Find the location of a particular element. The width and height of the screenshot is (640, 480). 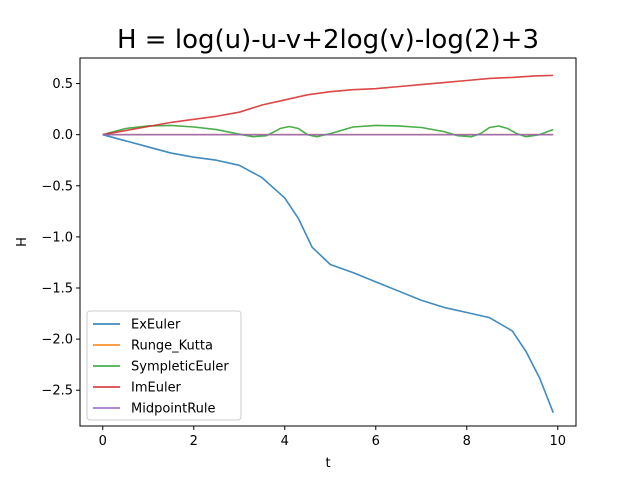

y-tick-label: 0.5 is located at coordinates (62, 84).